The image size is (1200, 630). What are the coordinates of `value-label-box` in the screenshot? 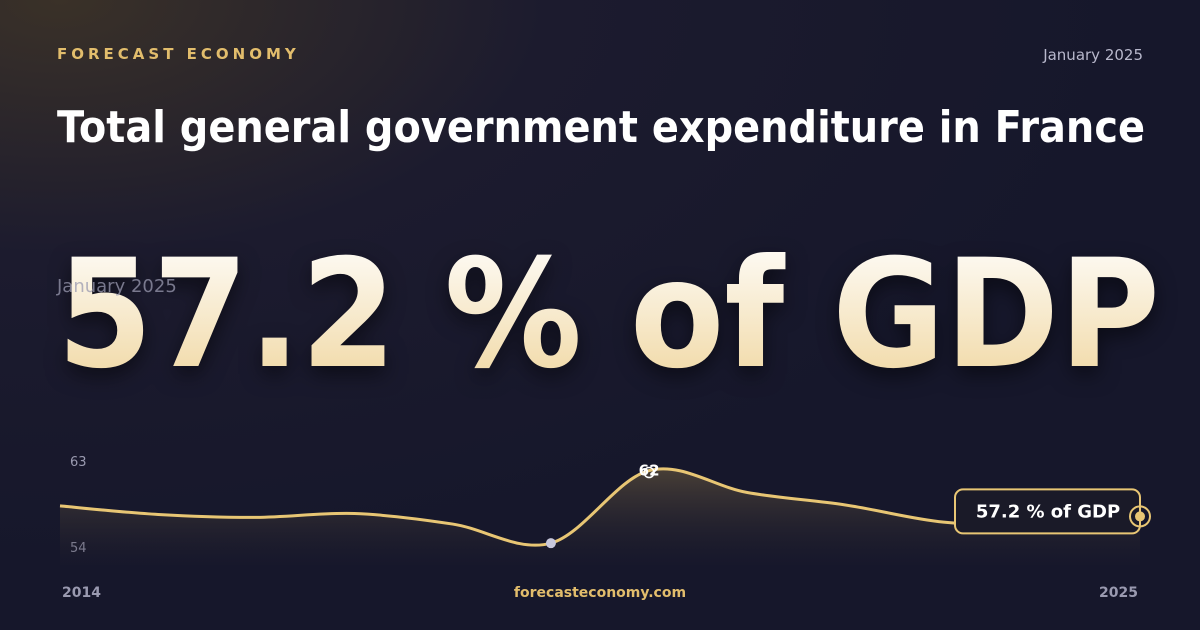 It's located at (1047, 511).